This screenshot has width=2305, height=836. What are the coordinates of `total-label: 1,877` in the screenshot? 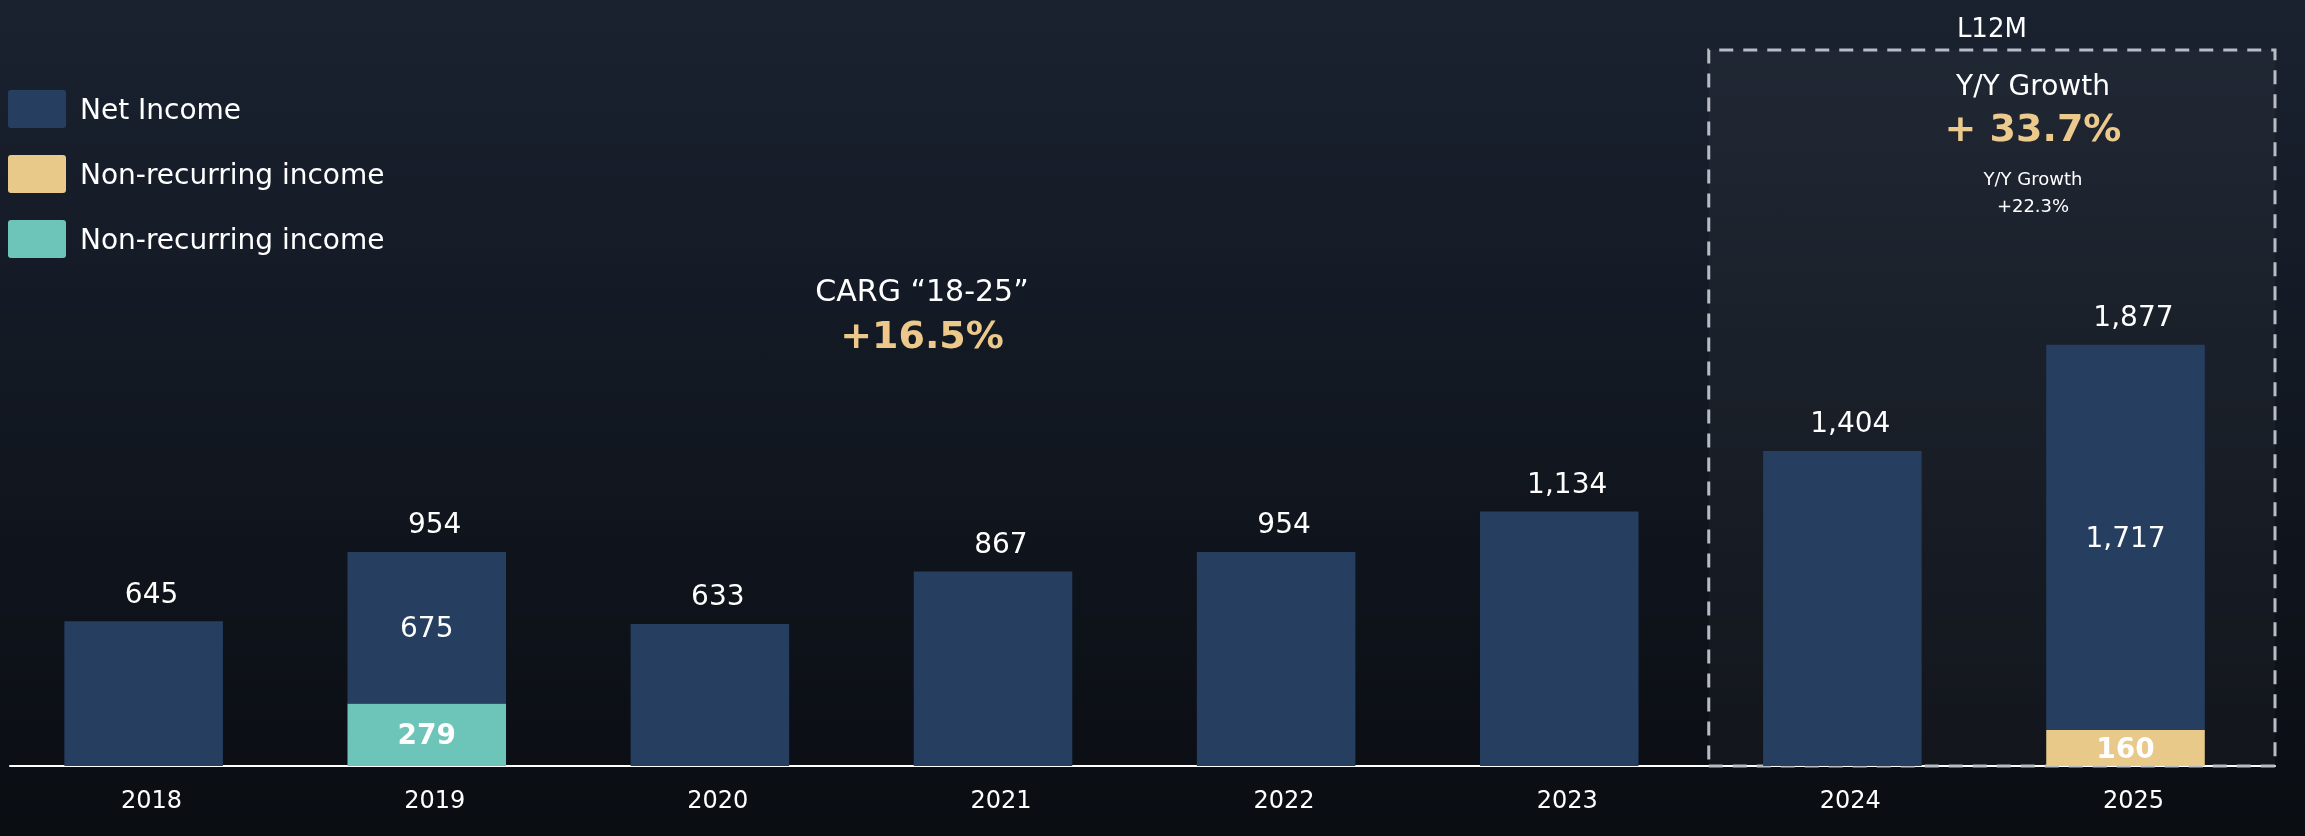 It's located at (2133, 317).